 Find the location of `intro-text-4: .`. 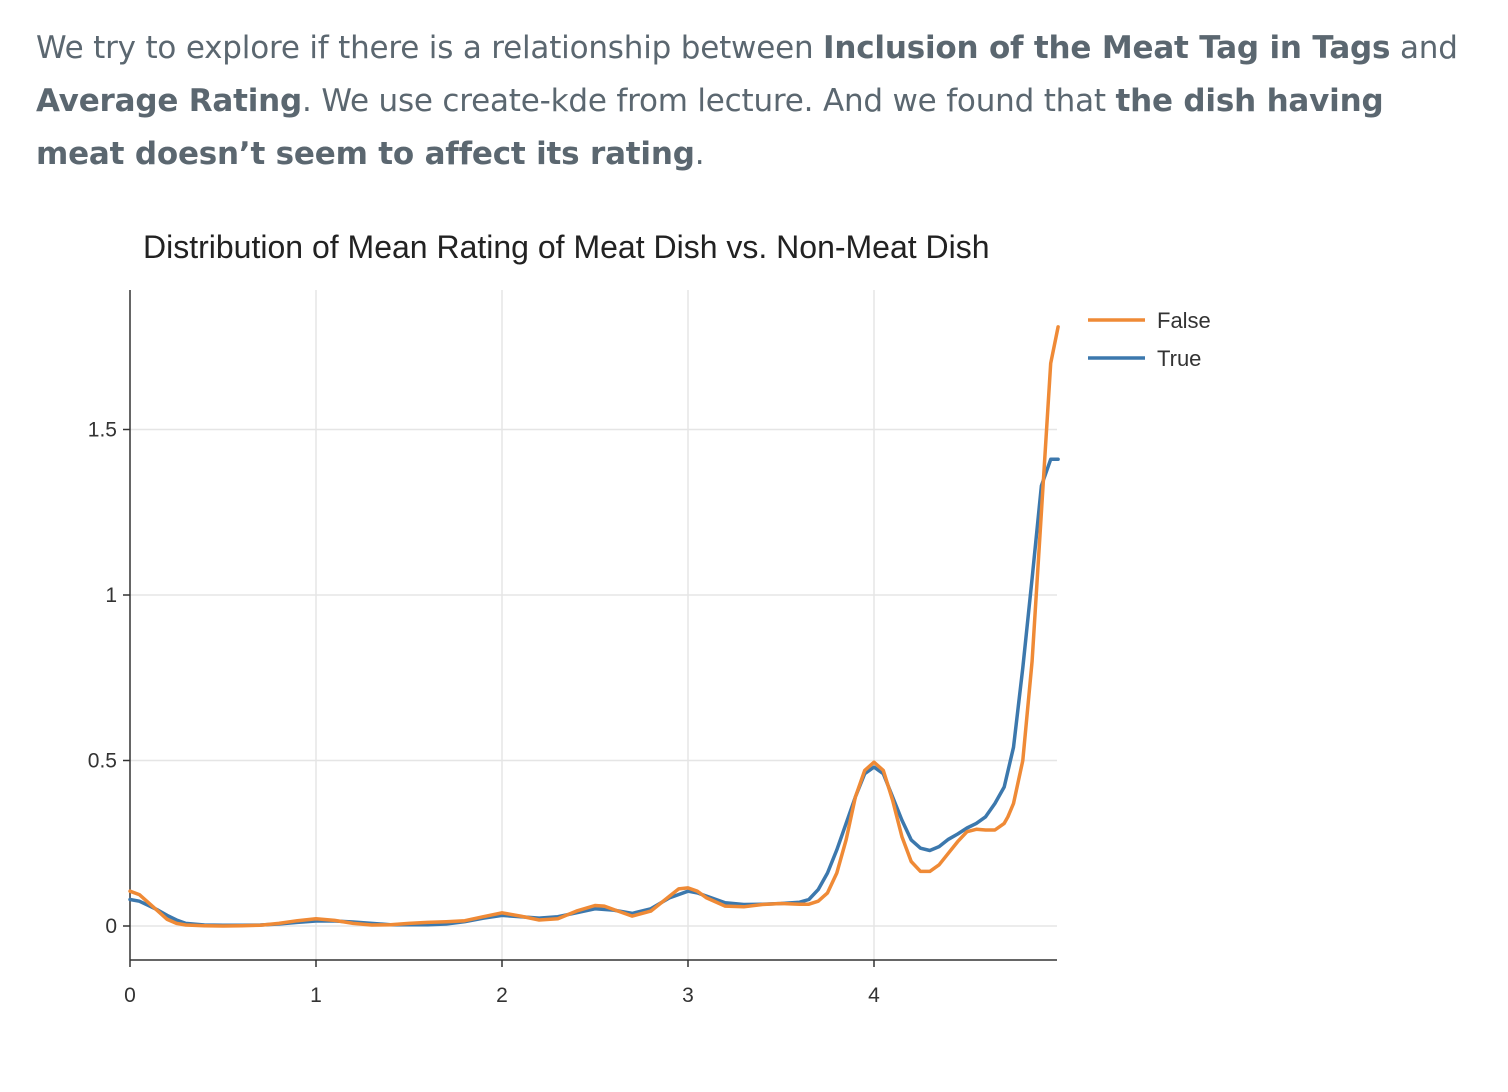

intro-text-4: . is located at coordinates (699, 154).